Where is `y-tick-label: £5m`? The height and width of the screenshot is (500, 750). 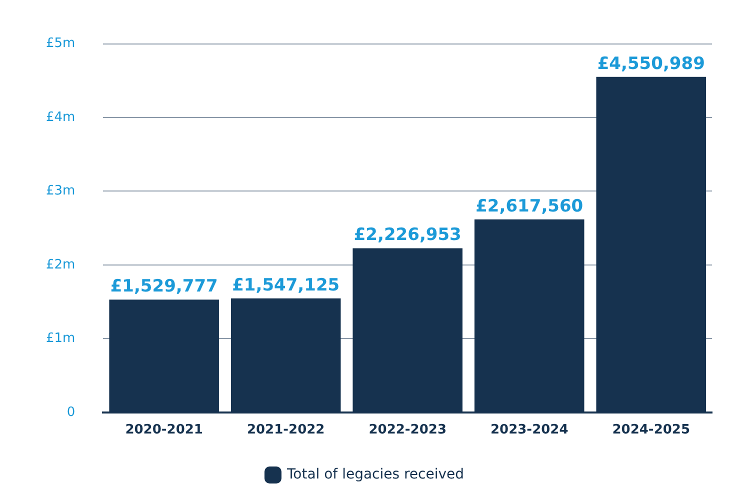
y-tick-label: £5m is located at coordinates (61, 44).